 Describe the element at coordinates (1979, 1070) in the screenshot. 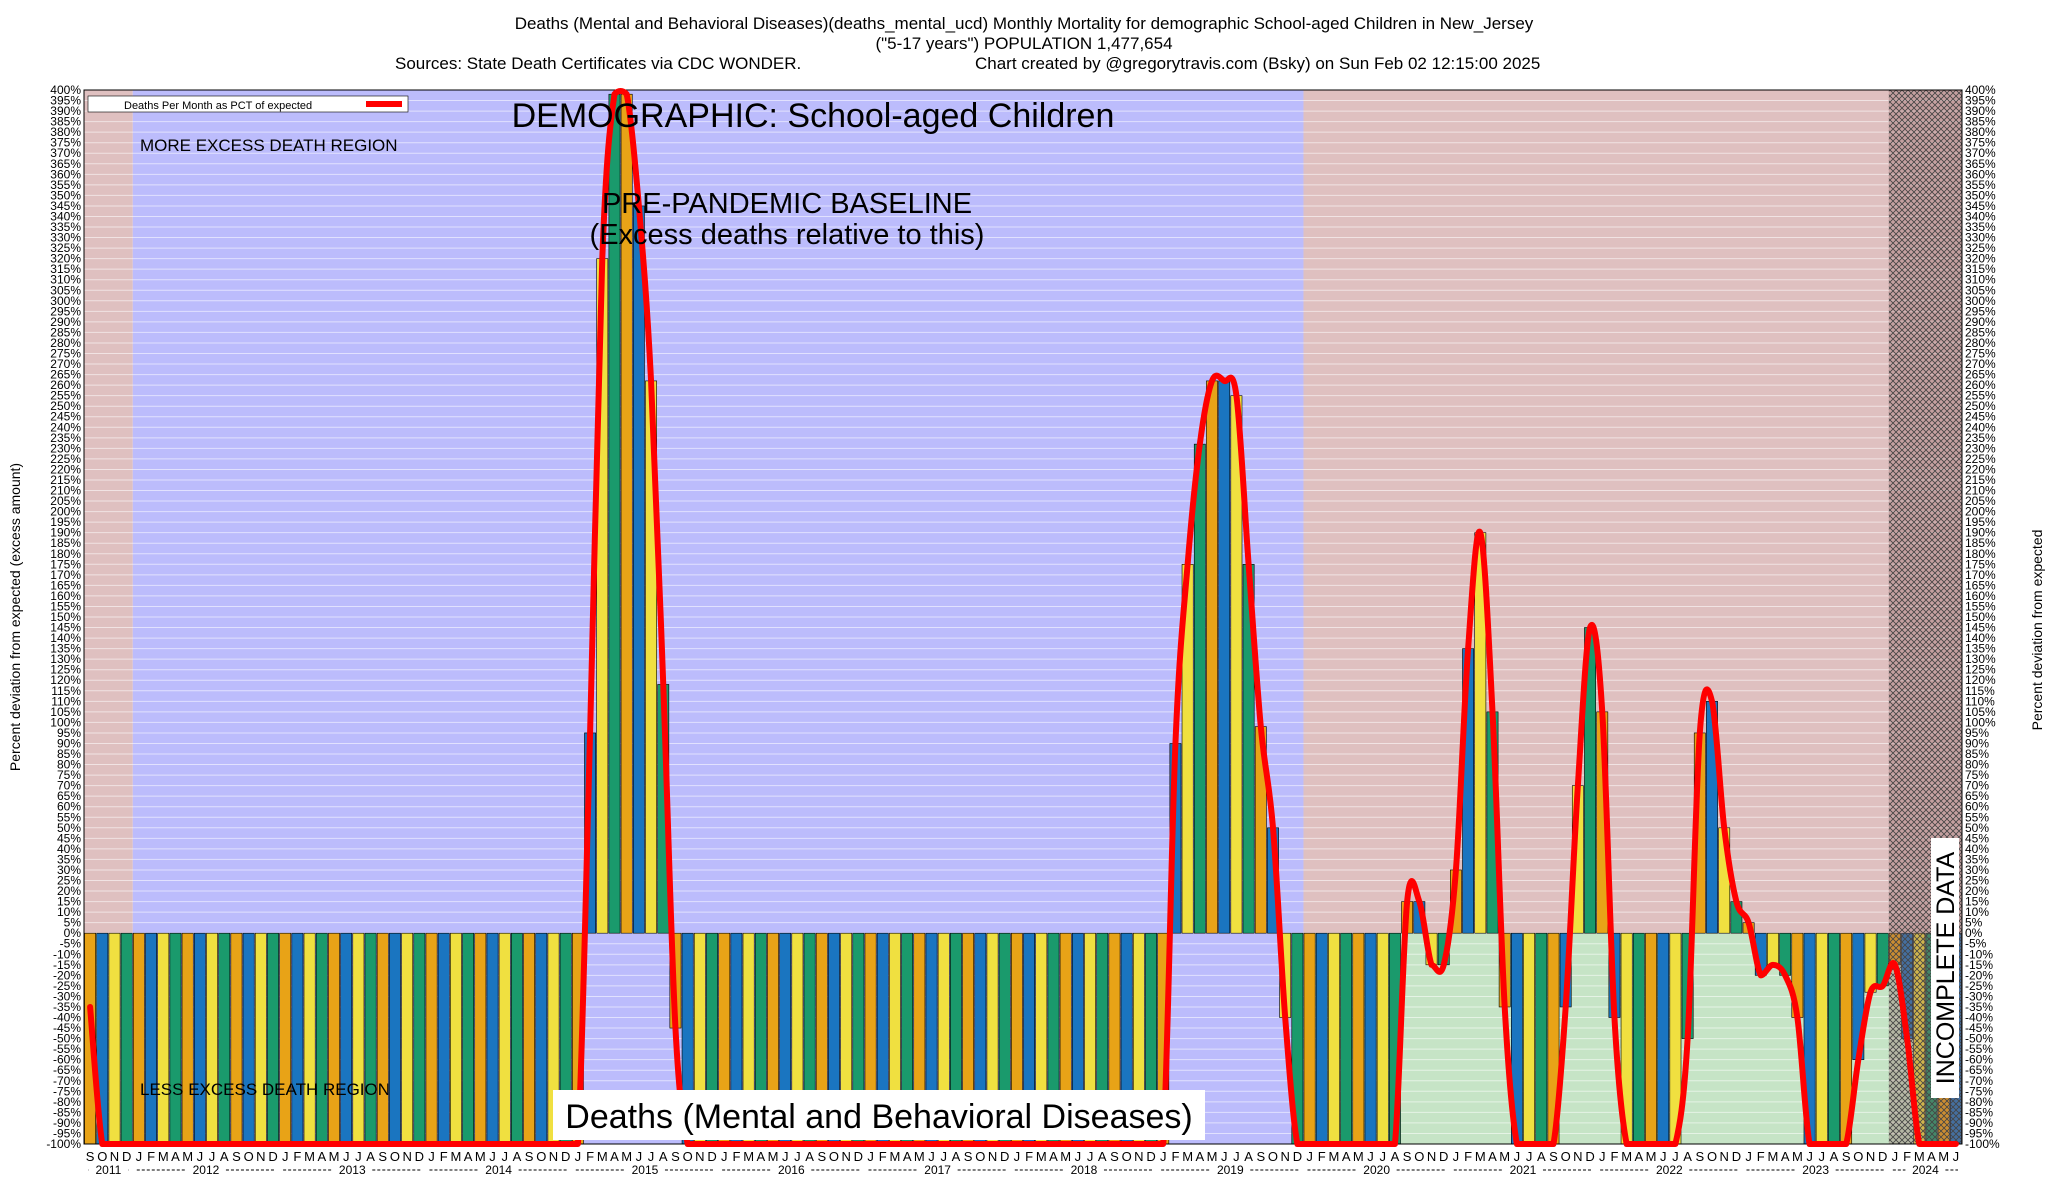

I see `y-tick-label-right: -65%` at that location.